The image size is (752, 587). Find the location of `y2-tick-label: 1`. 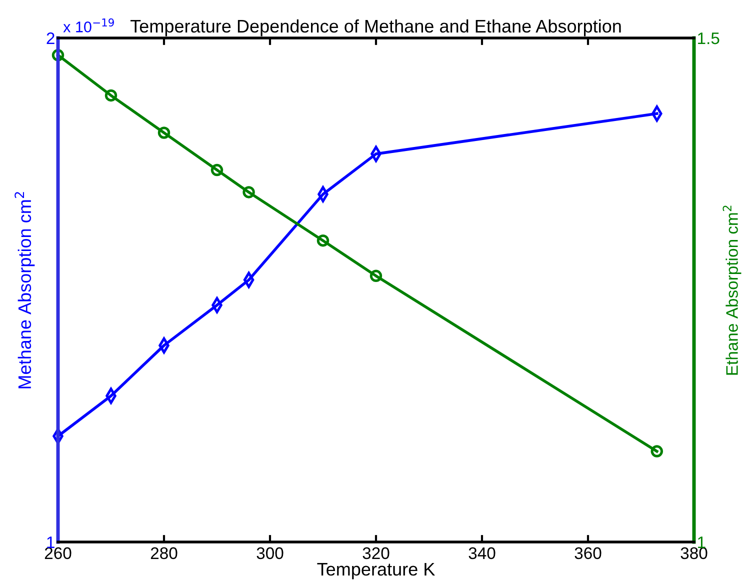

y2-tick-label: 1 is located at coordinates (702, 542).